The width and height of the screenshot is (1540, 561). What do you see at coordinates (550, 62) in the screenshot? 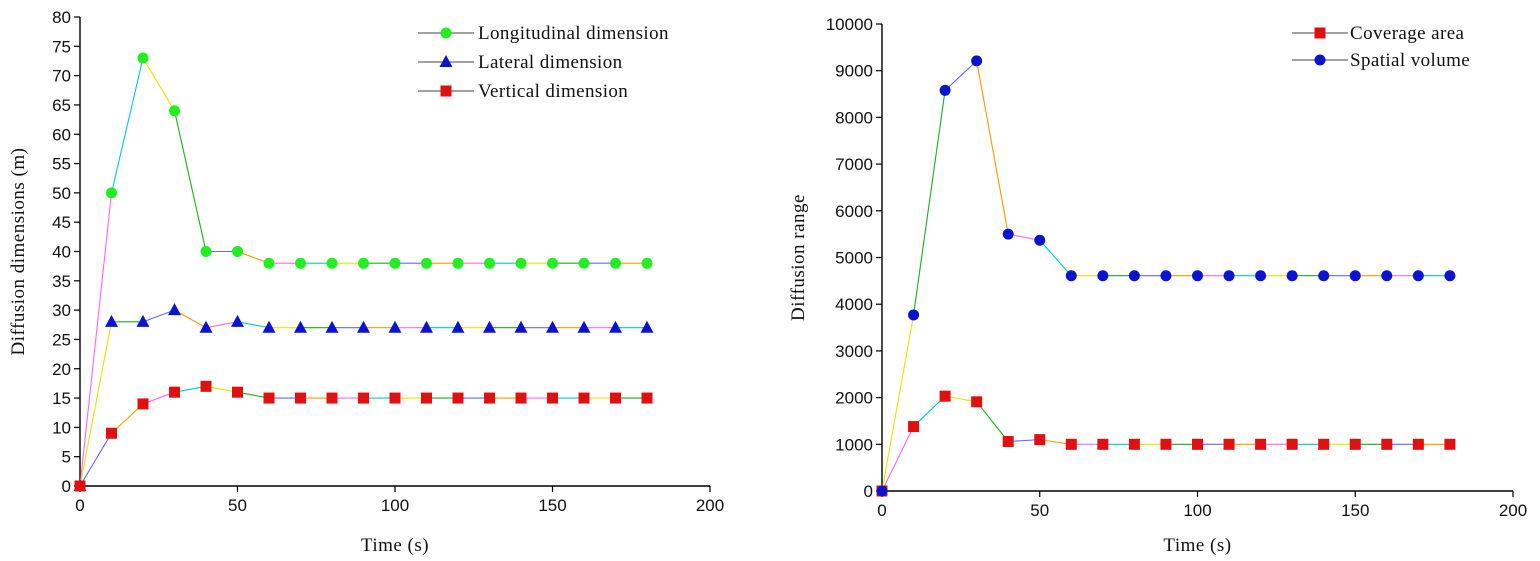
I see `left-legend-label: Lateral dimension` at bounding box center [550, 62].